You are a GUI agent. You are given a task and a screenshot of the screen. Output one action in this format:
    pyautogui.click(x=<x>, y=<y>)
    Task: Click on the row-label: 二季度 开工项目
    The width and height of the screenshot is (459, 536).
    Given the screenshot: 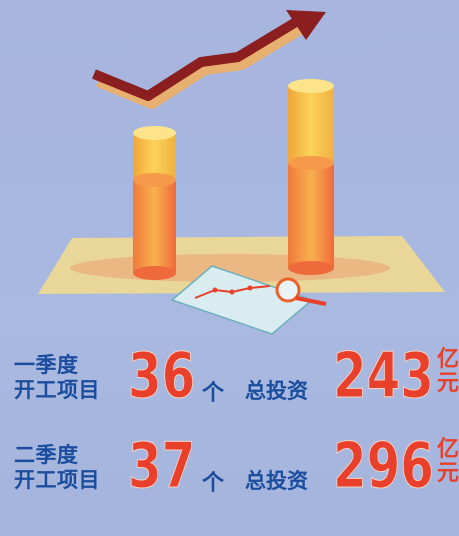 What is the action you would take?
    pyautogui.click(x=57, y=468)
    